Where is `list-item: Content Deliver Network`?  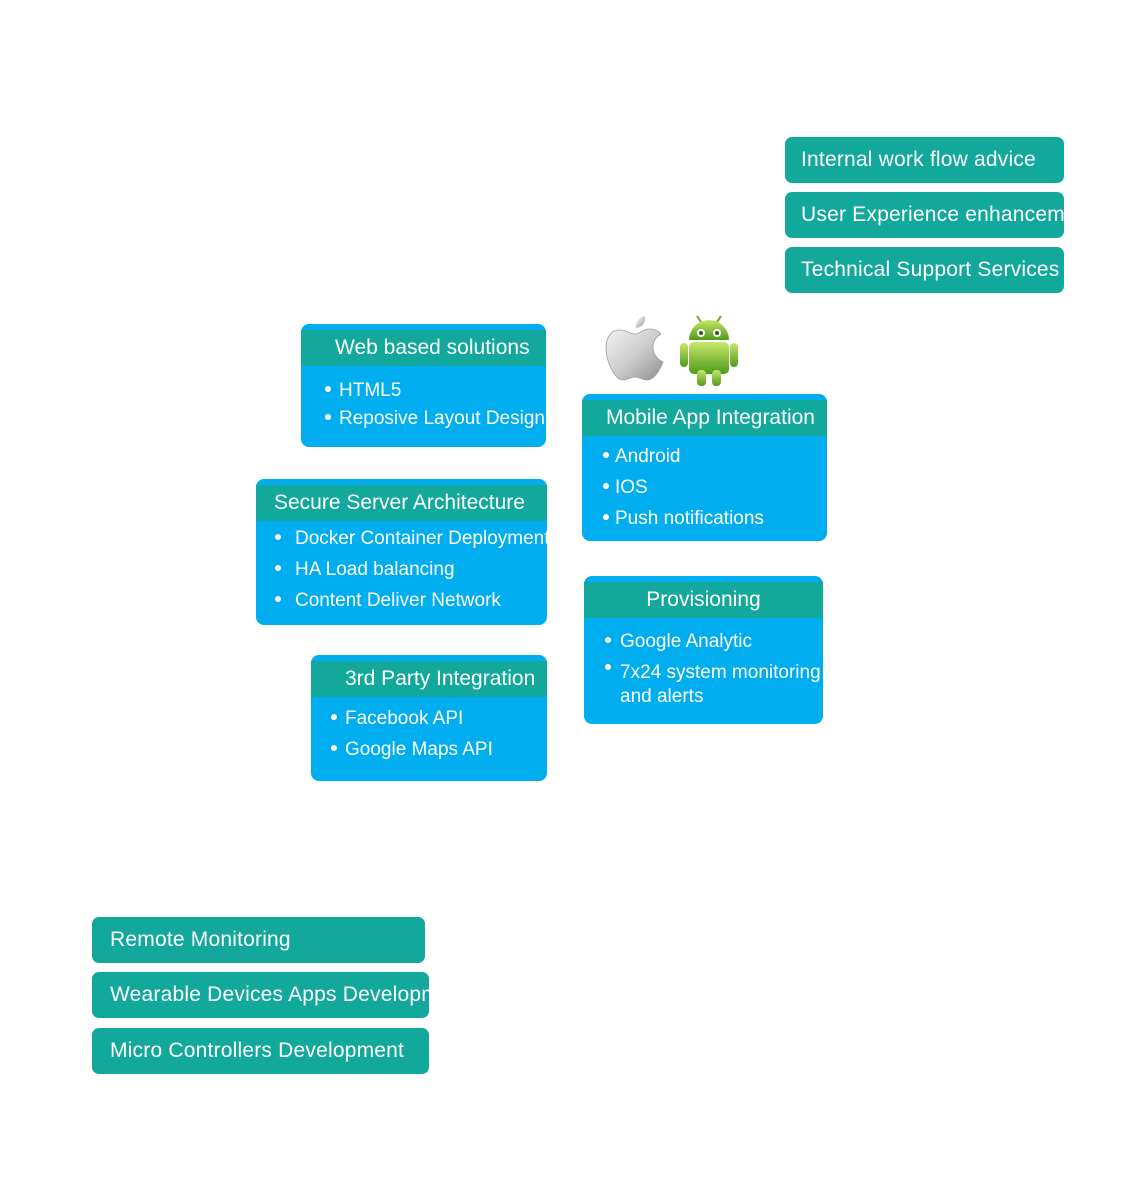 list-item: Content Deliver Network is located at coordinates (388, 601).